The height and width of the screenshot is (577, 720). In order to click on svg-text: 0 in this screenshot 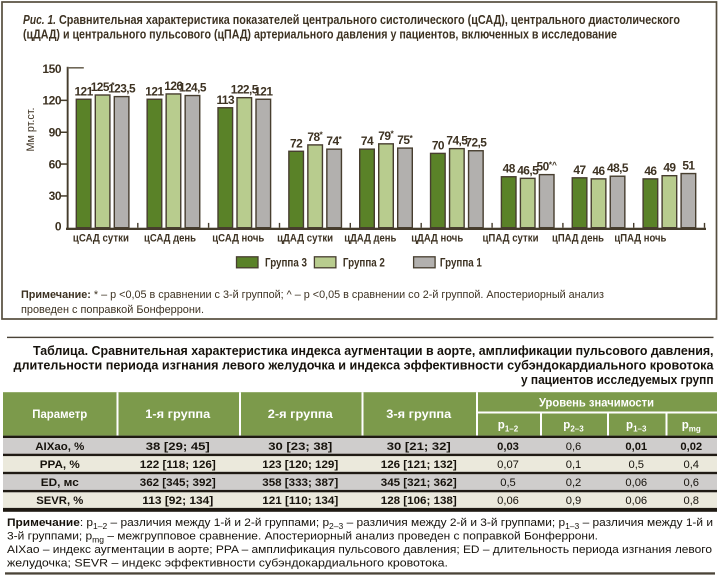, I will do `click(58, 227)`.